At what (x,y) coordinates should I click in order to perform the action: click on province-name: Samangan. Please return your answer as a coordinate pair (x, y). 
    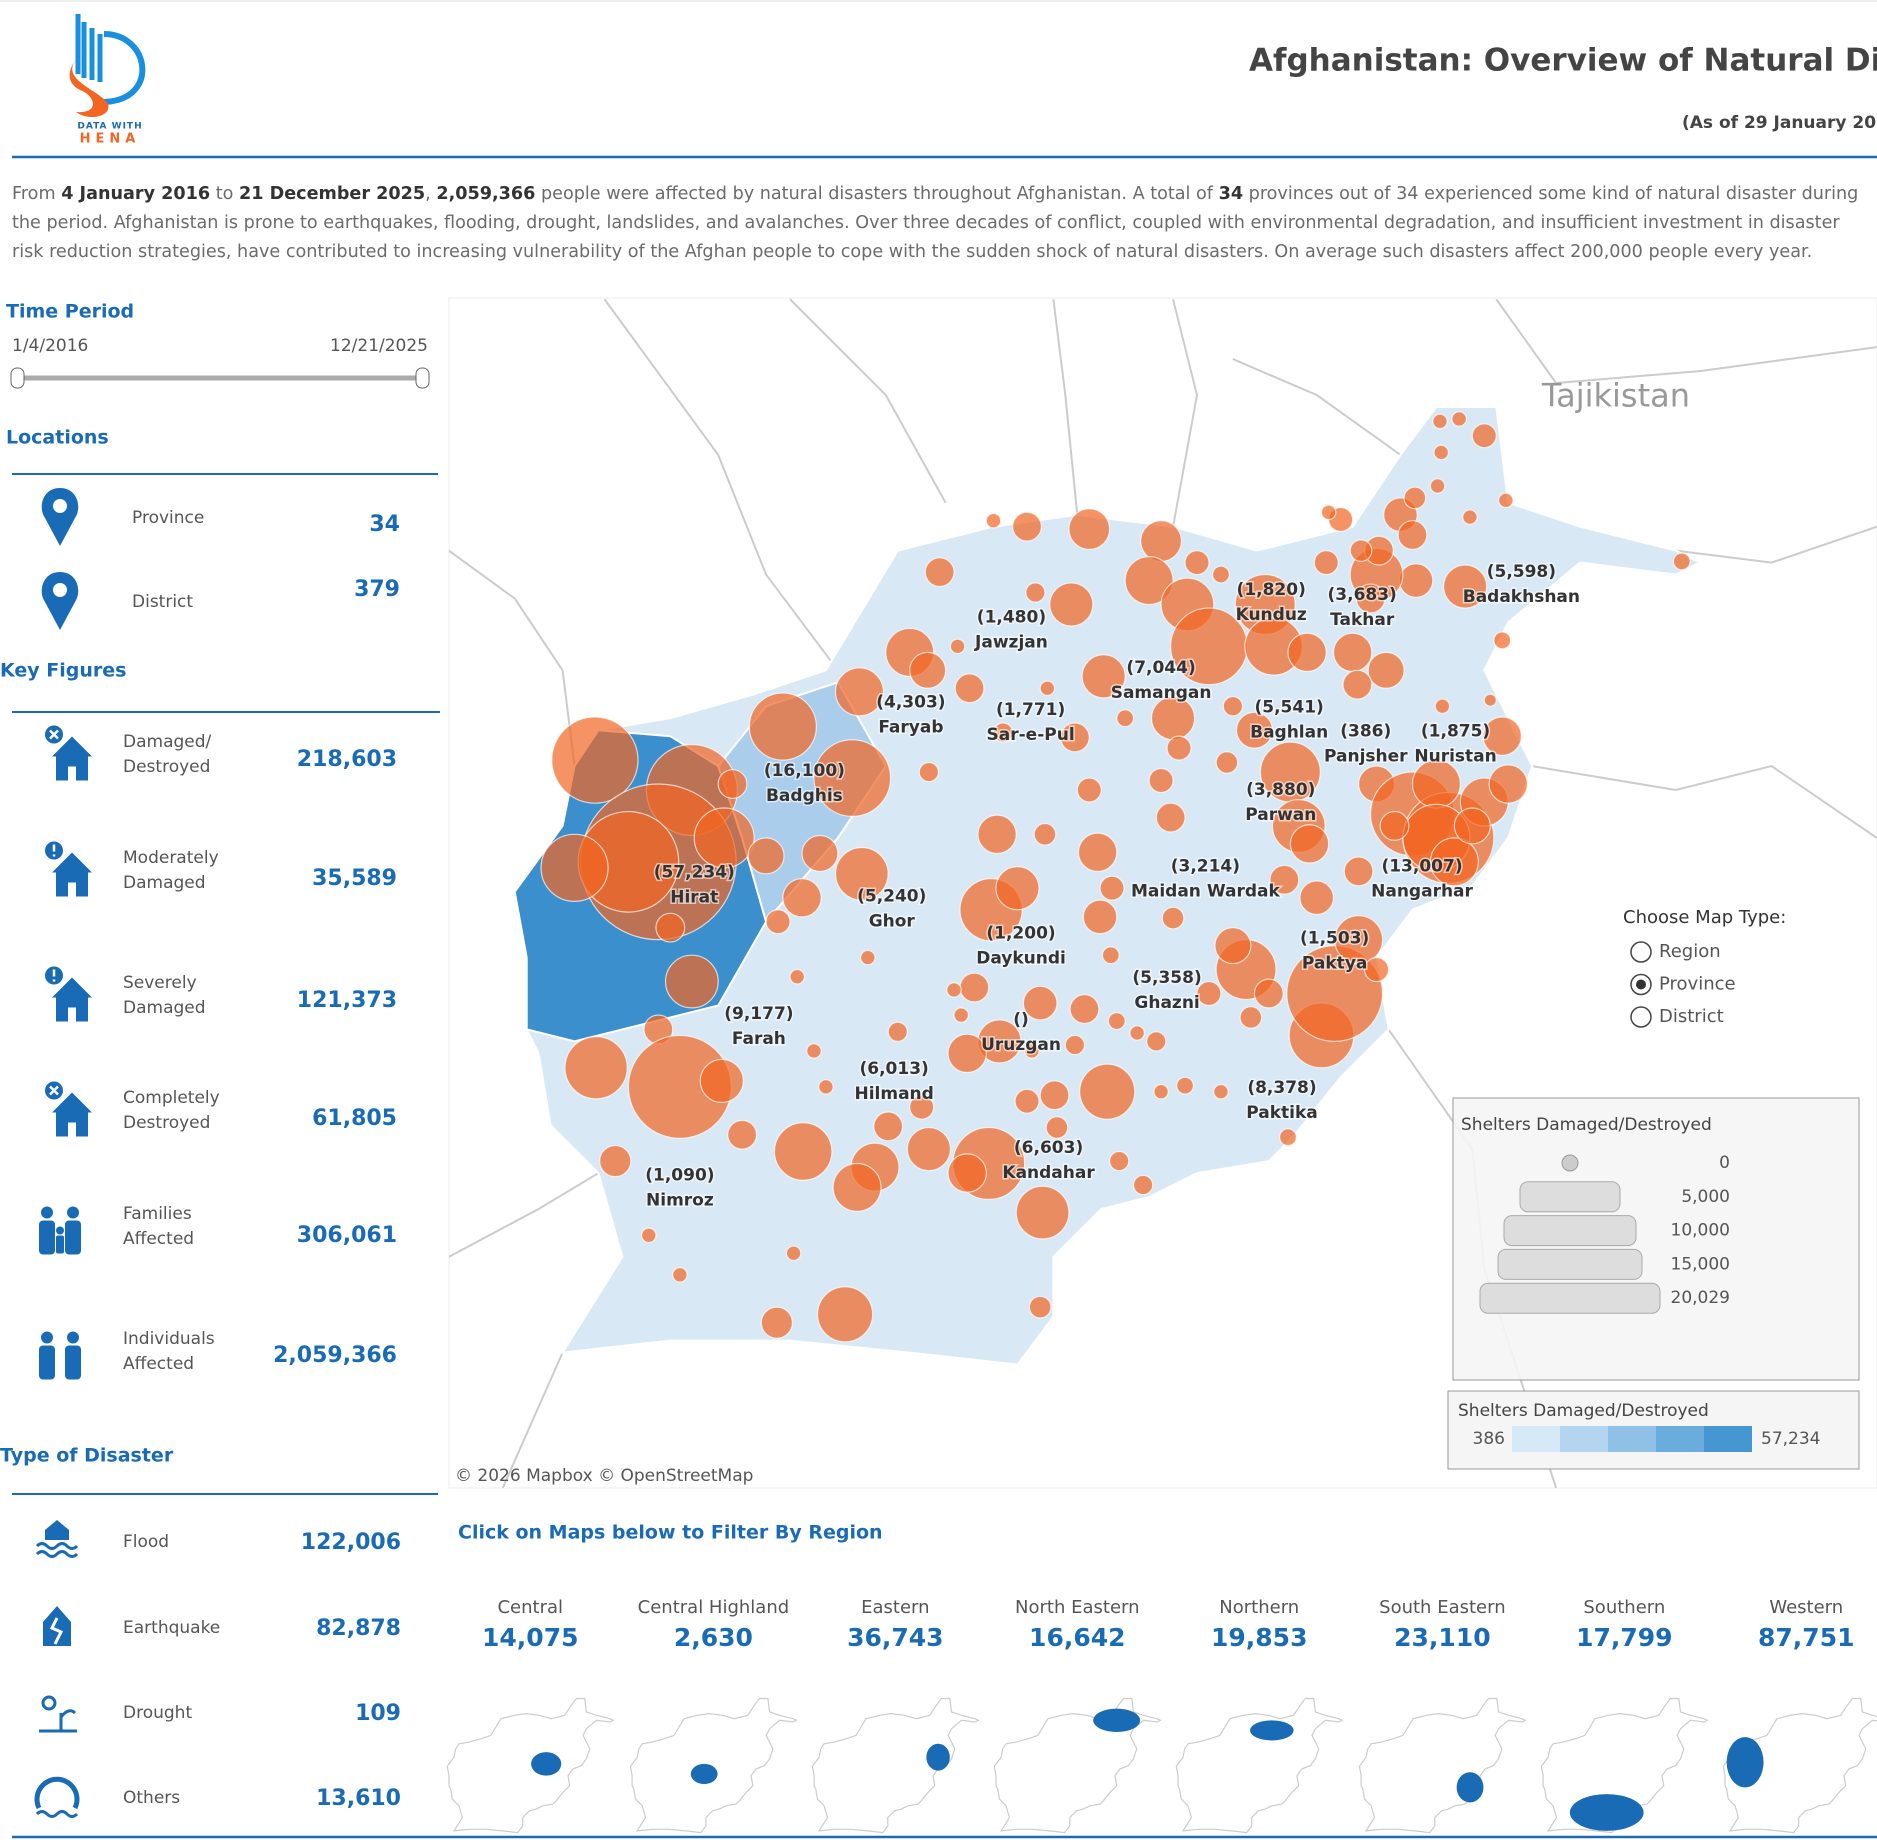
    Looking at the image, I should click on (1161, 693).